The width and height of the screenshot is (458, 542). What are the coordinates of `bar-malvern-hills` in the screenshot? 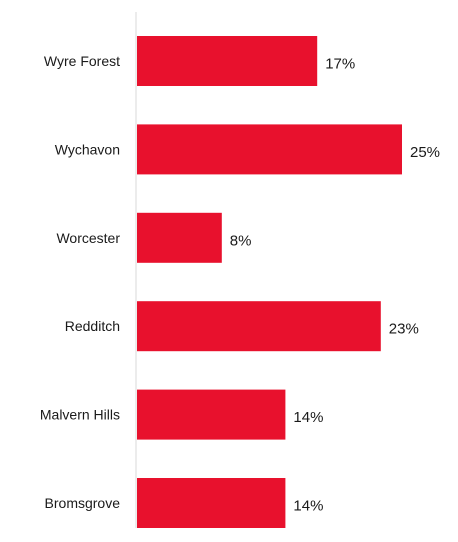 It's located at (211, 414).